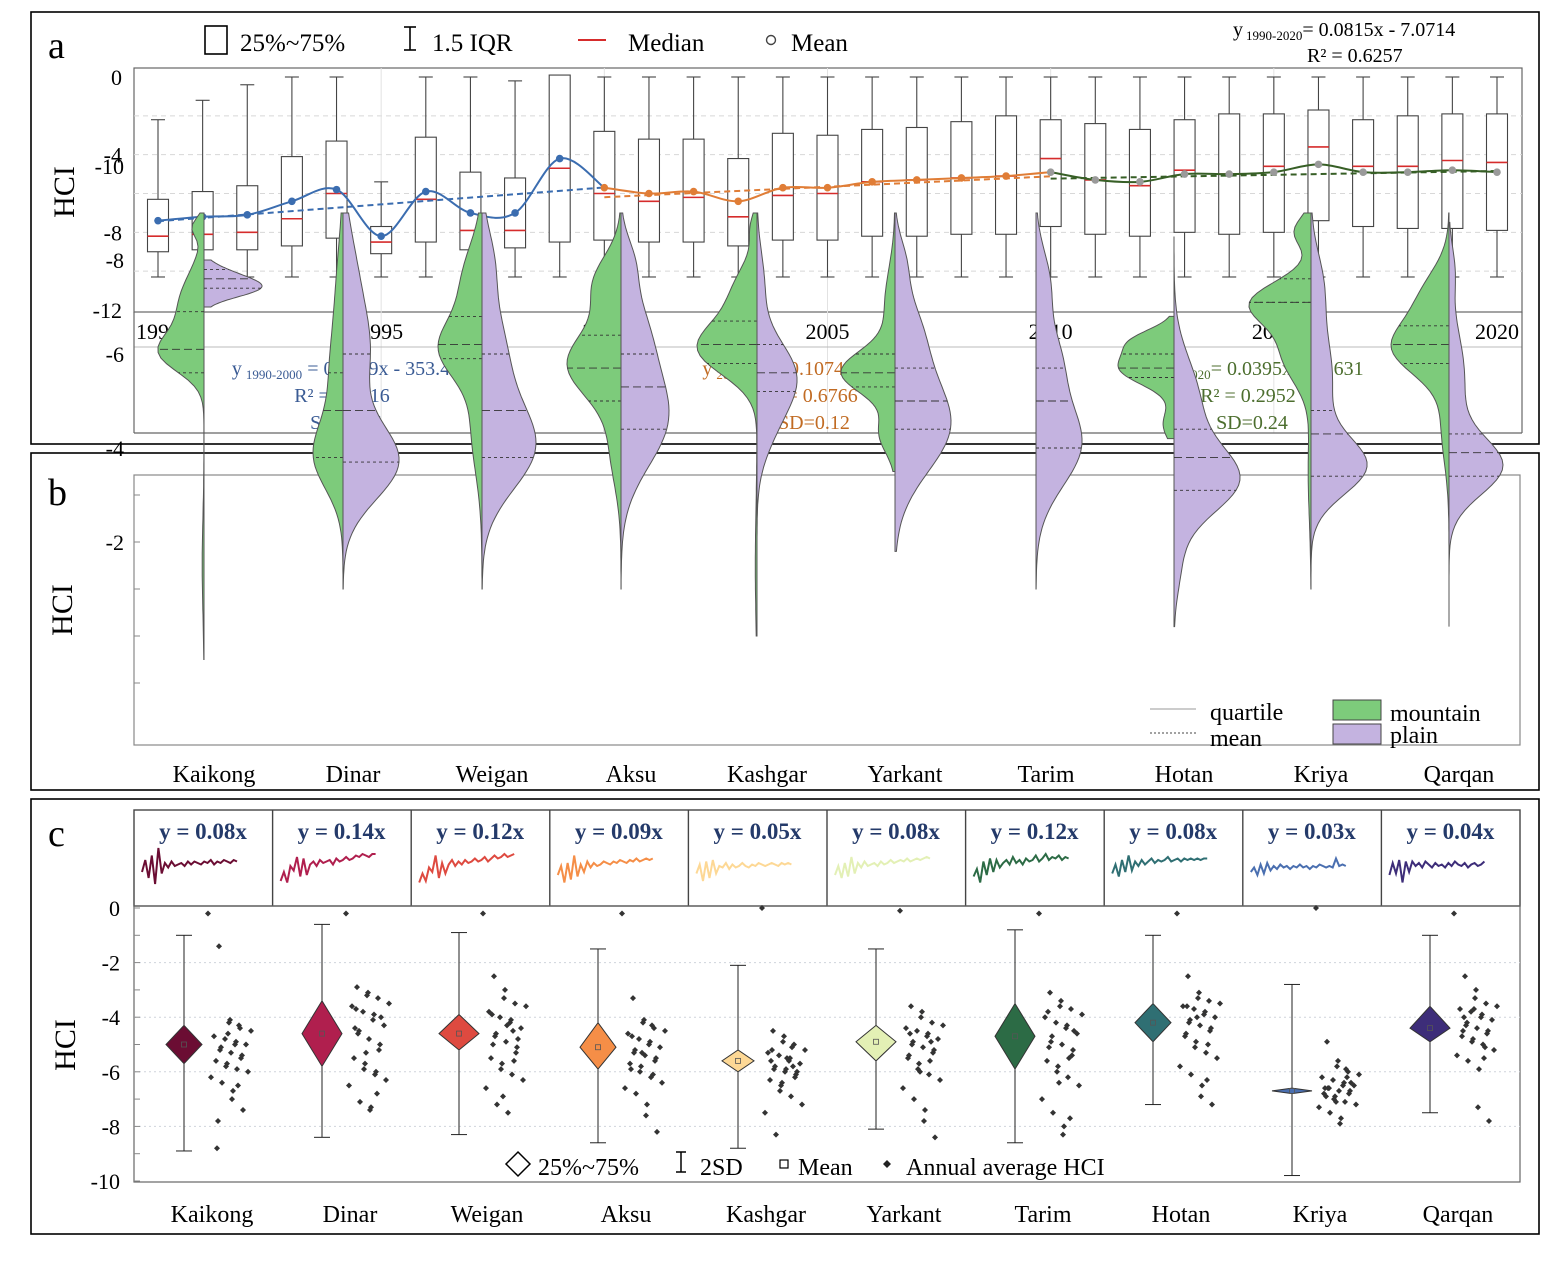 Image resolution: width=1559 pixels, height=1269 pixels. Describe the element at coordinates (1316, 1041) in the screenshot. I see `group-kriya` at that location.